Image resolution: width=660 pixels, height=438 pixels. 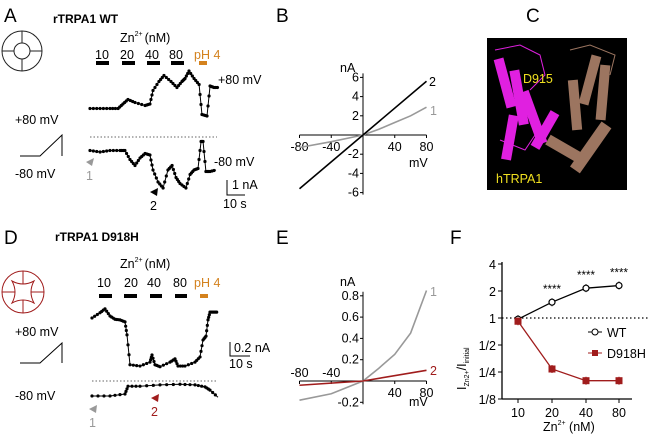 What do you see at coordinates (10, 16) in the screenshot?
I see `panel-label-a: A` at bounding box center [10, 16].